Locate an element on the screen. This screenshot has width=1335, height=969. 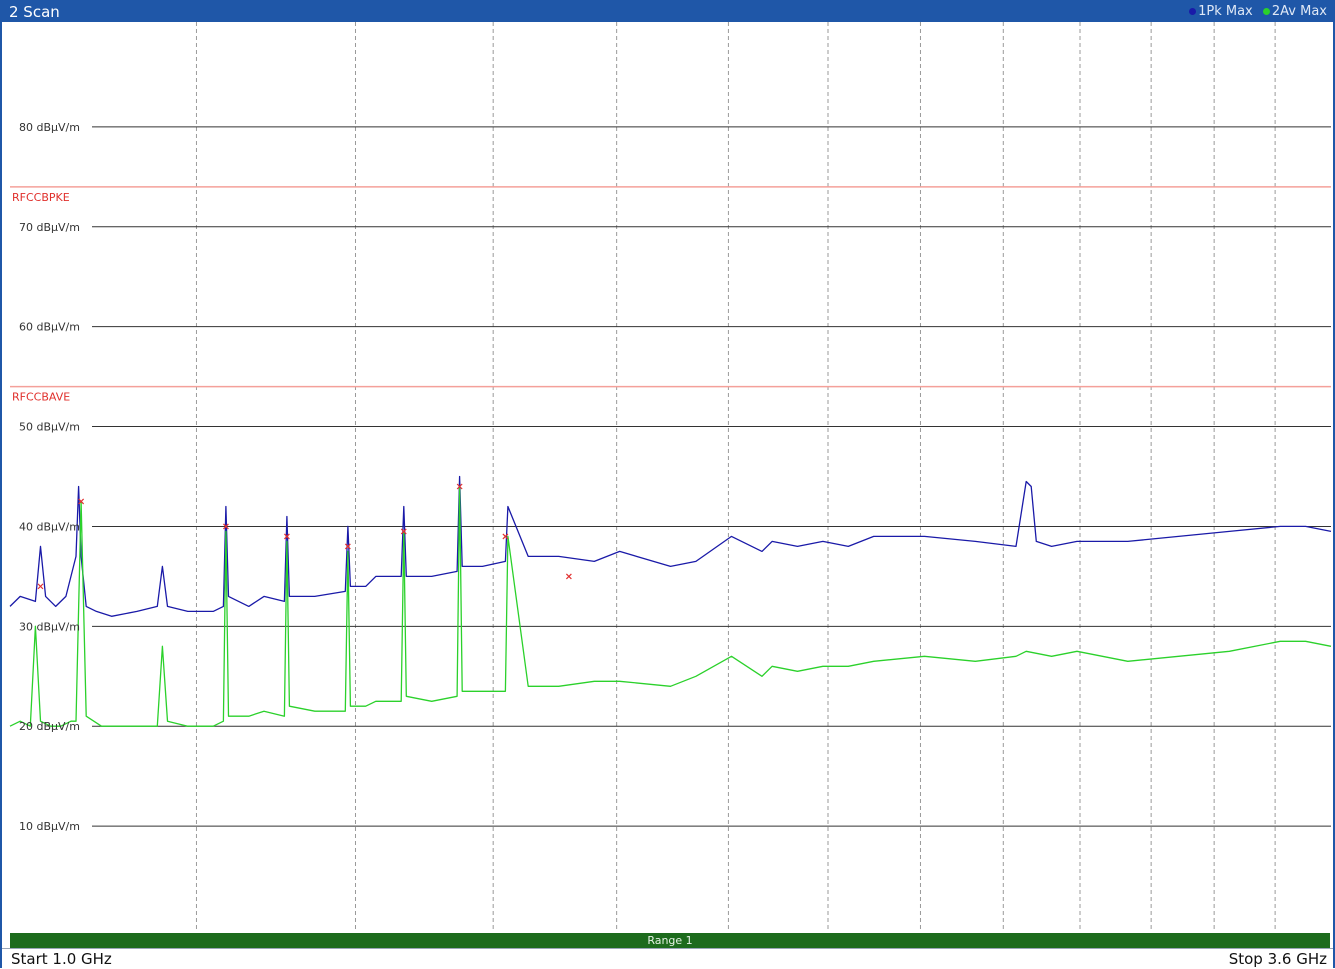
y-tick-label-2: 30 dBµV/m is located at coordinates (49, 626).